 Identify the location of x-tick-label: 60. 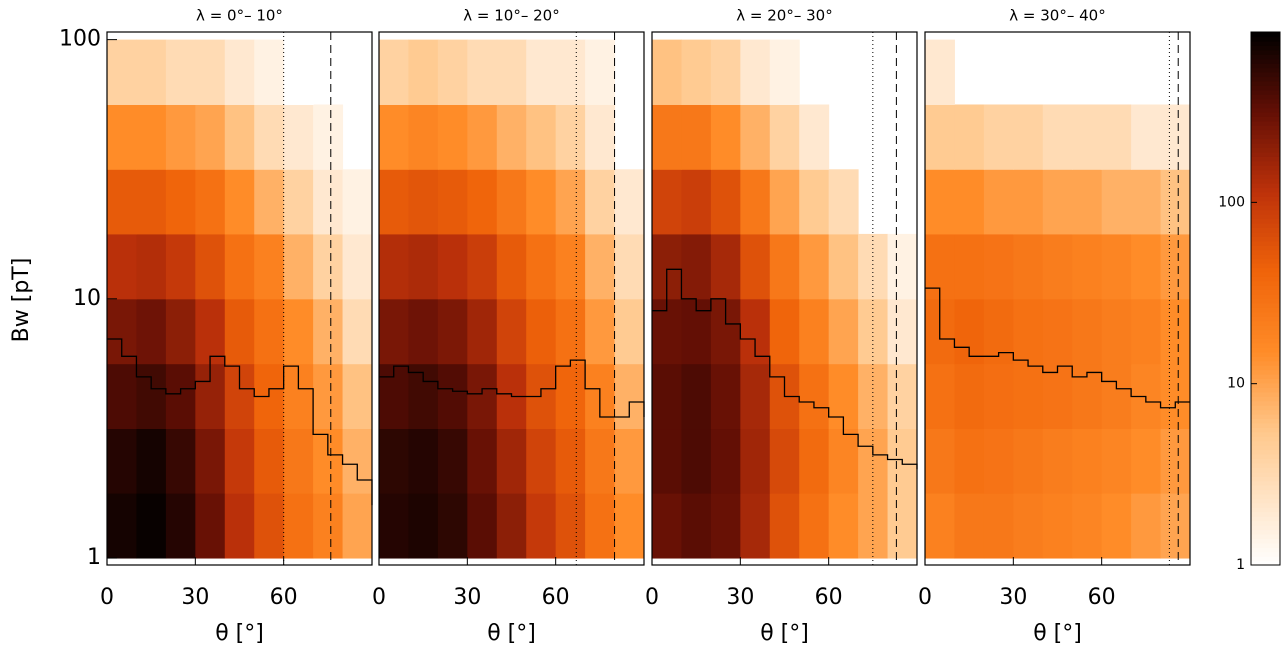
(556, 597).